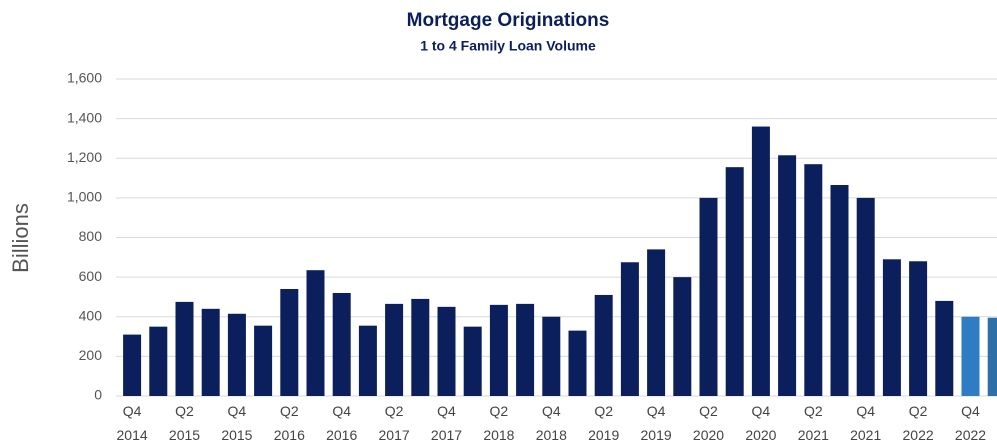  I want to click on x-tick-label: Q2 2016, so click(289, 423).